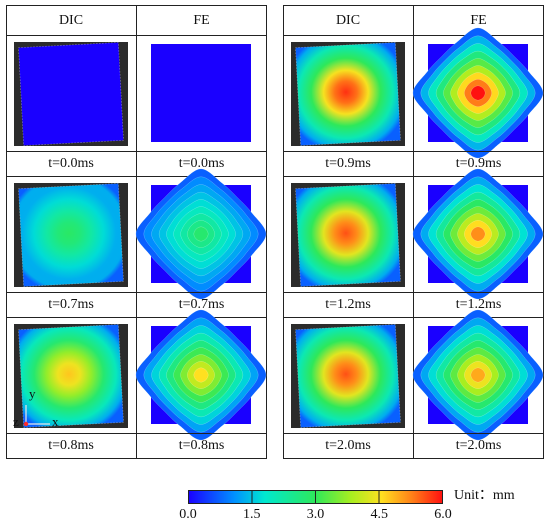 This screenshot has height=524, width=550. Describe the element at coordinates (478, 304) in the screenshot. I see `caption-fe-right-1: t=1.2ms` at that location.